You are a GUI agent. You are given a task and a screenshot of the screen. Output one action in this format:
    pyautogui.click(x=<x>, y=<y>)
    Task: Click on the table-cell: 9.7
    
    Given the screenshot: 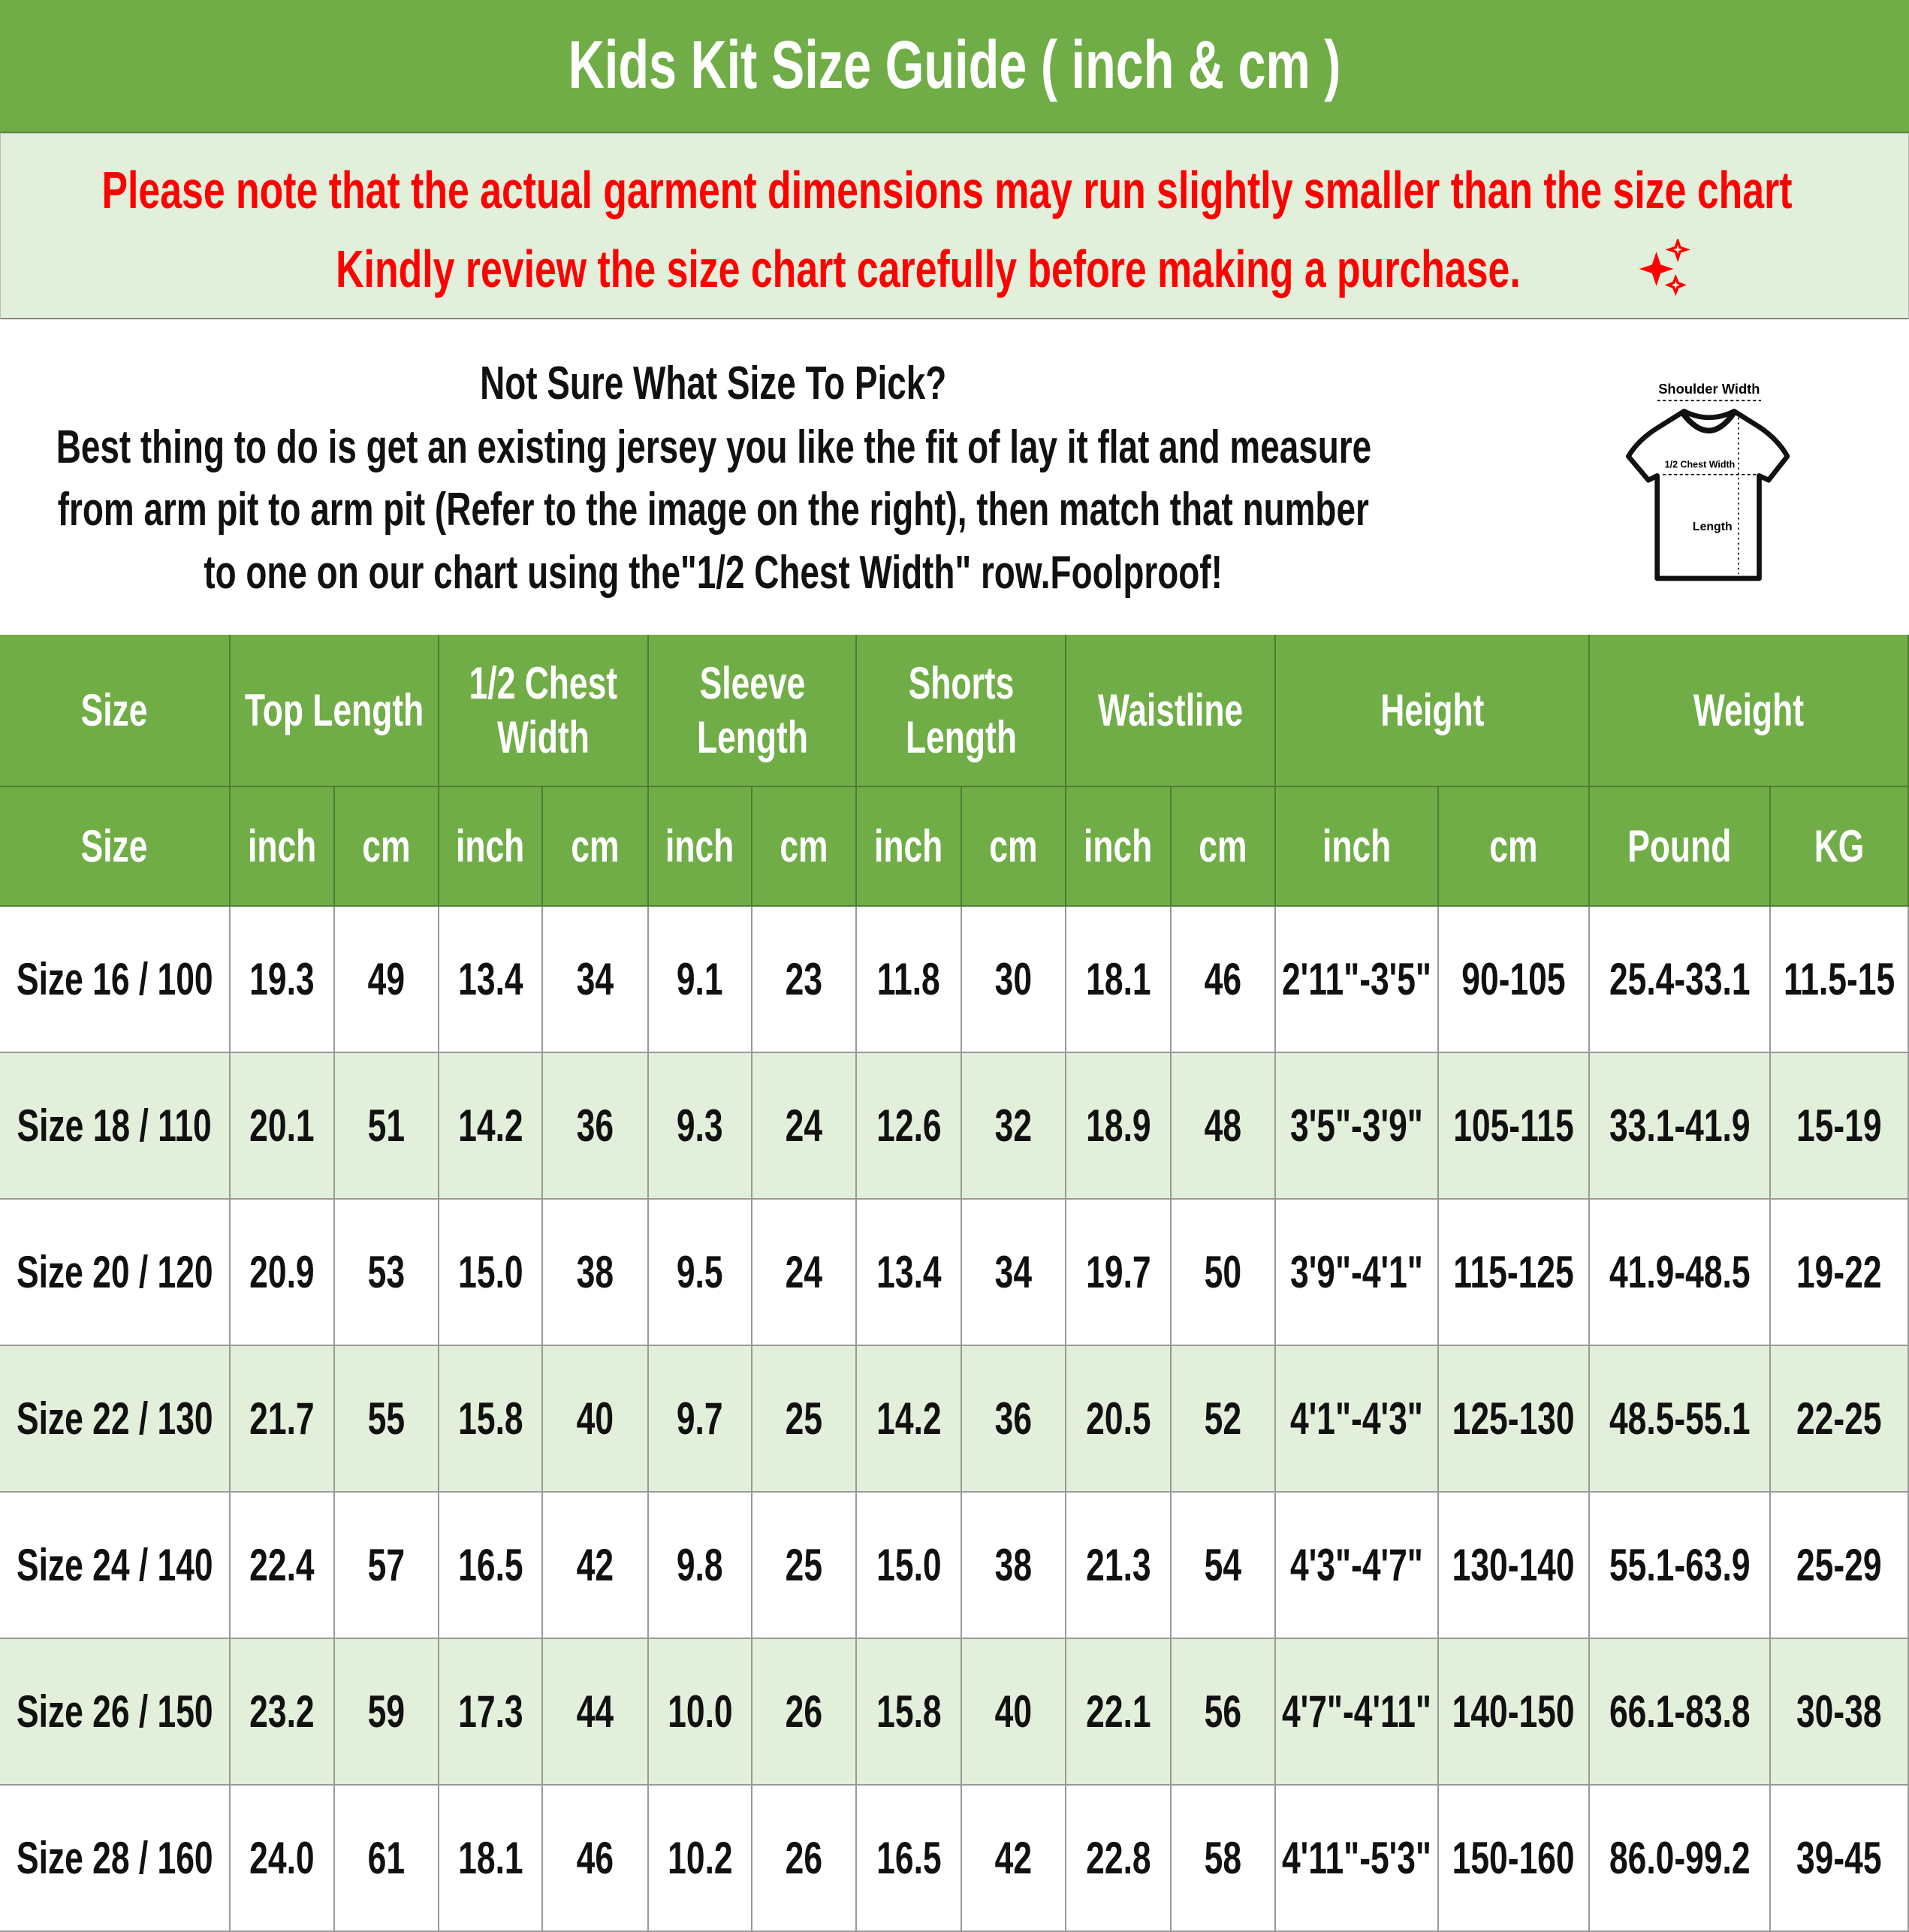 What is the action you would take?
    pyautogui.click(x=700, y=1419)
    